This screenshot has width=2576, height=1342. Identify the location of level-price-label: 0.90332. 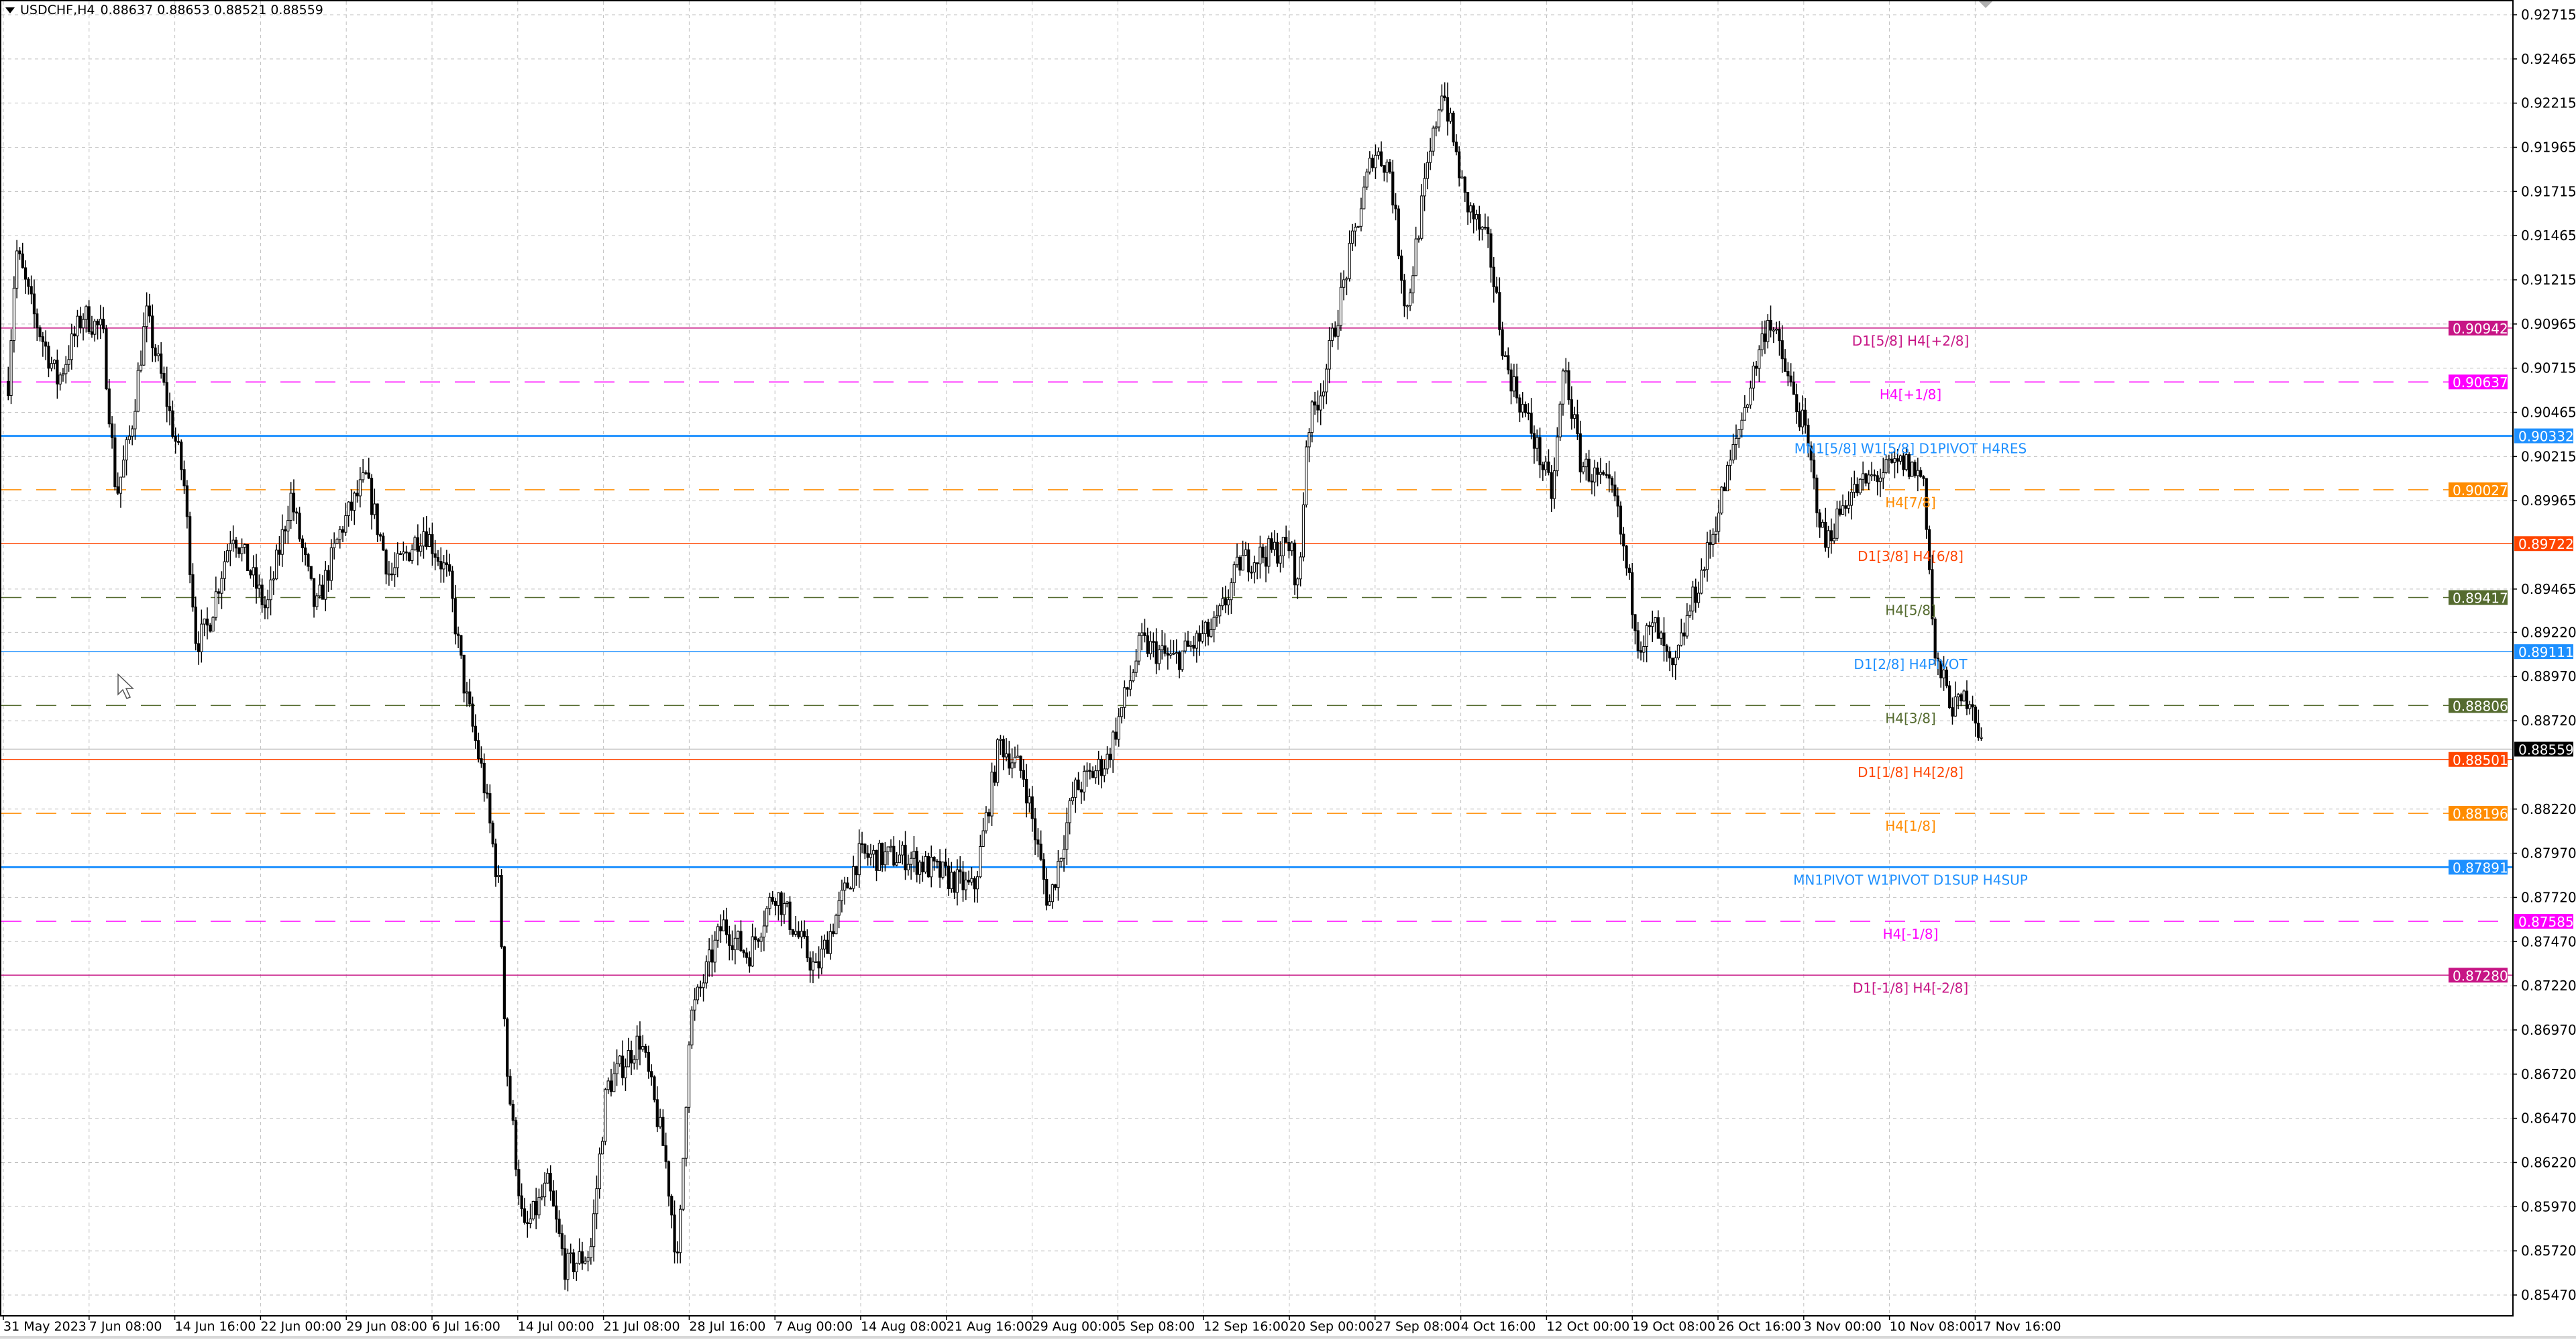
(2546, 437).